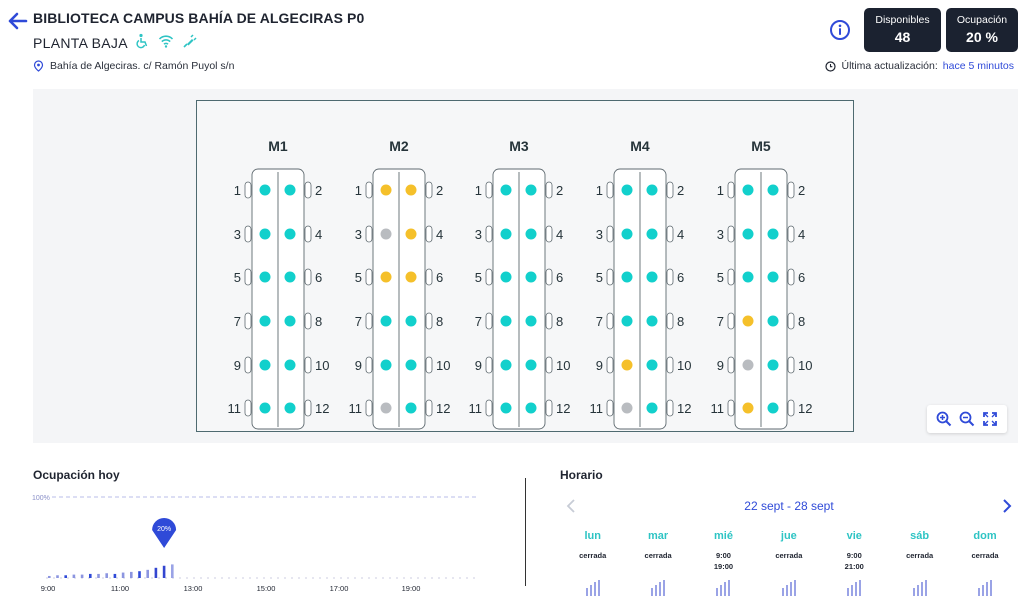  I want to click on day-mié: mié 9:00 19:00, so click(723, 563).